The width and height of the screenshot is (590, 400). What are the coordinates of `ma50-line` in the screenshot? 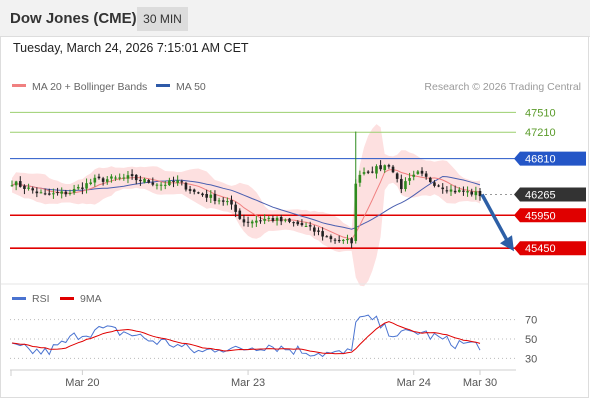 It's located at (246, 202).